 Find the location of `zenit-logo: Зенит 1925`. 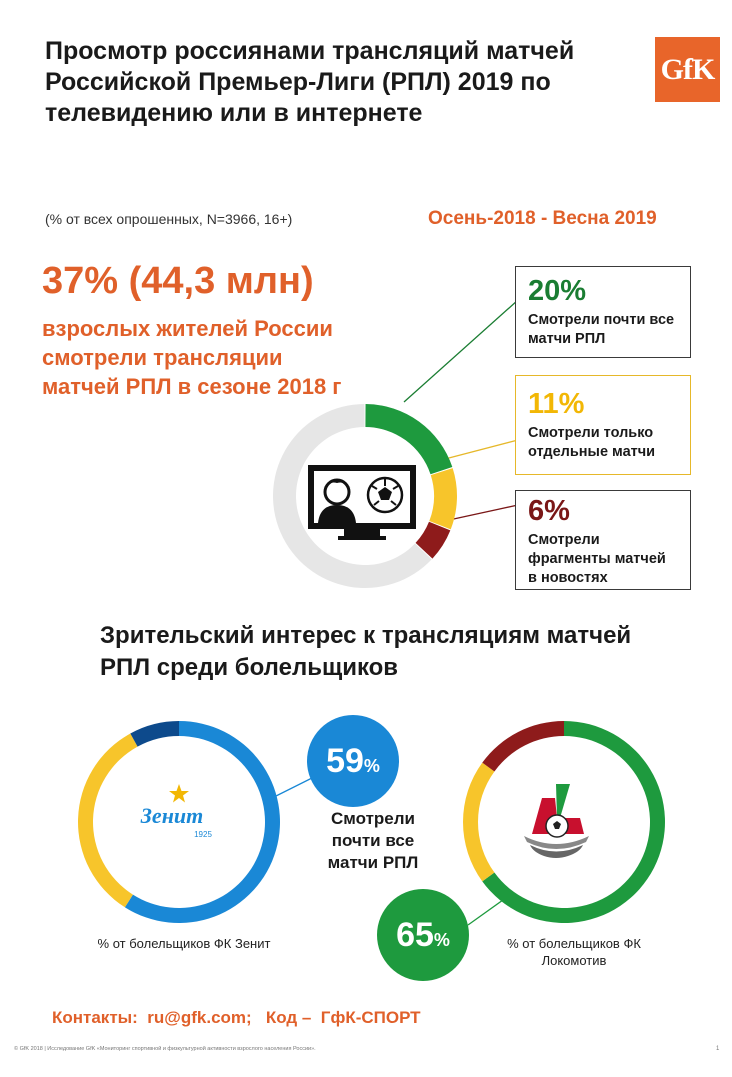

zenit-logo: Зенит 1925 is located at coordinates (176, 811).